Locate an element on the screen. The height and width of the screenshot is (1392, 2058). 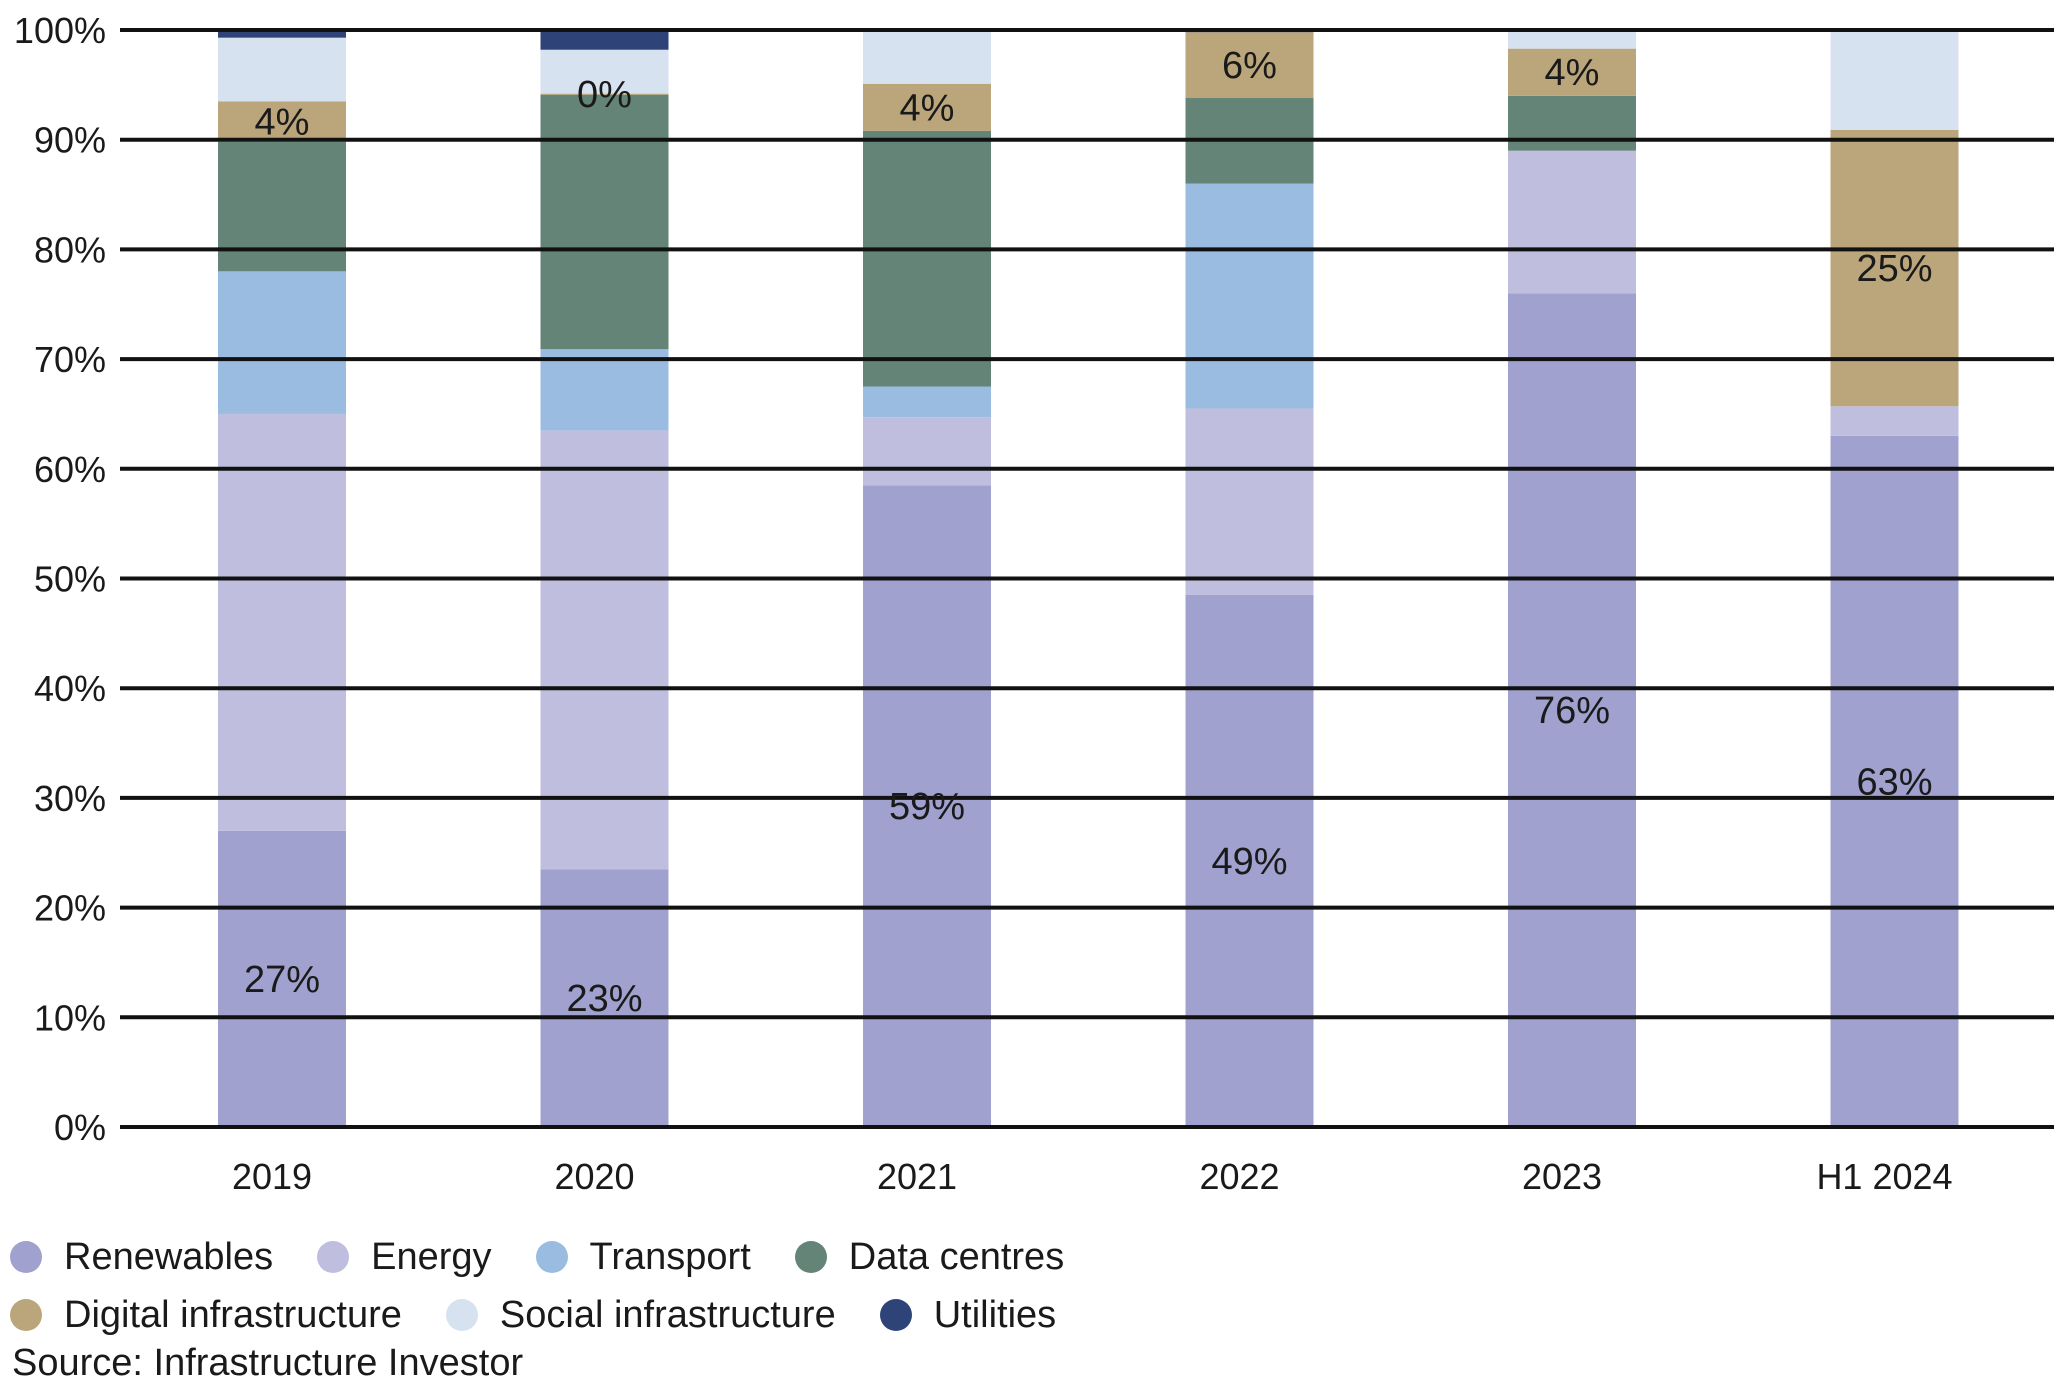
legend-row: Renewables Energy Transport Data centres is located at coordinates (710, 1257).